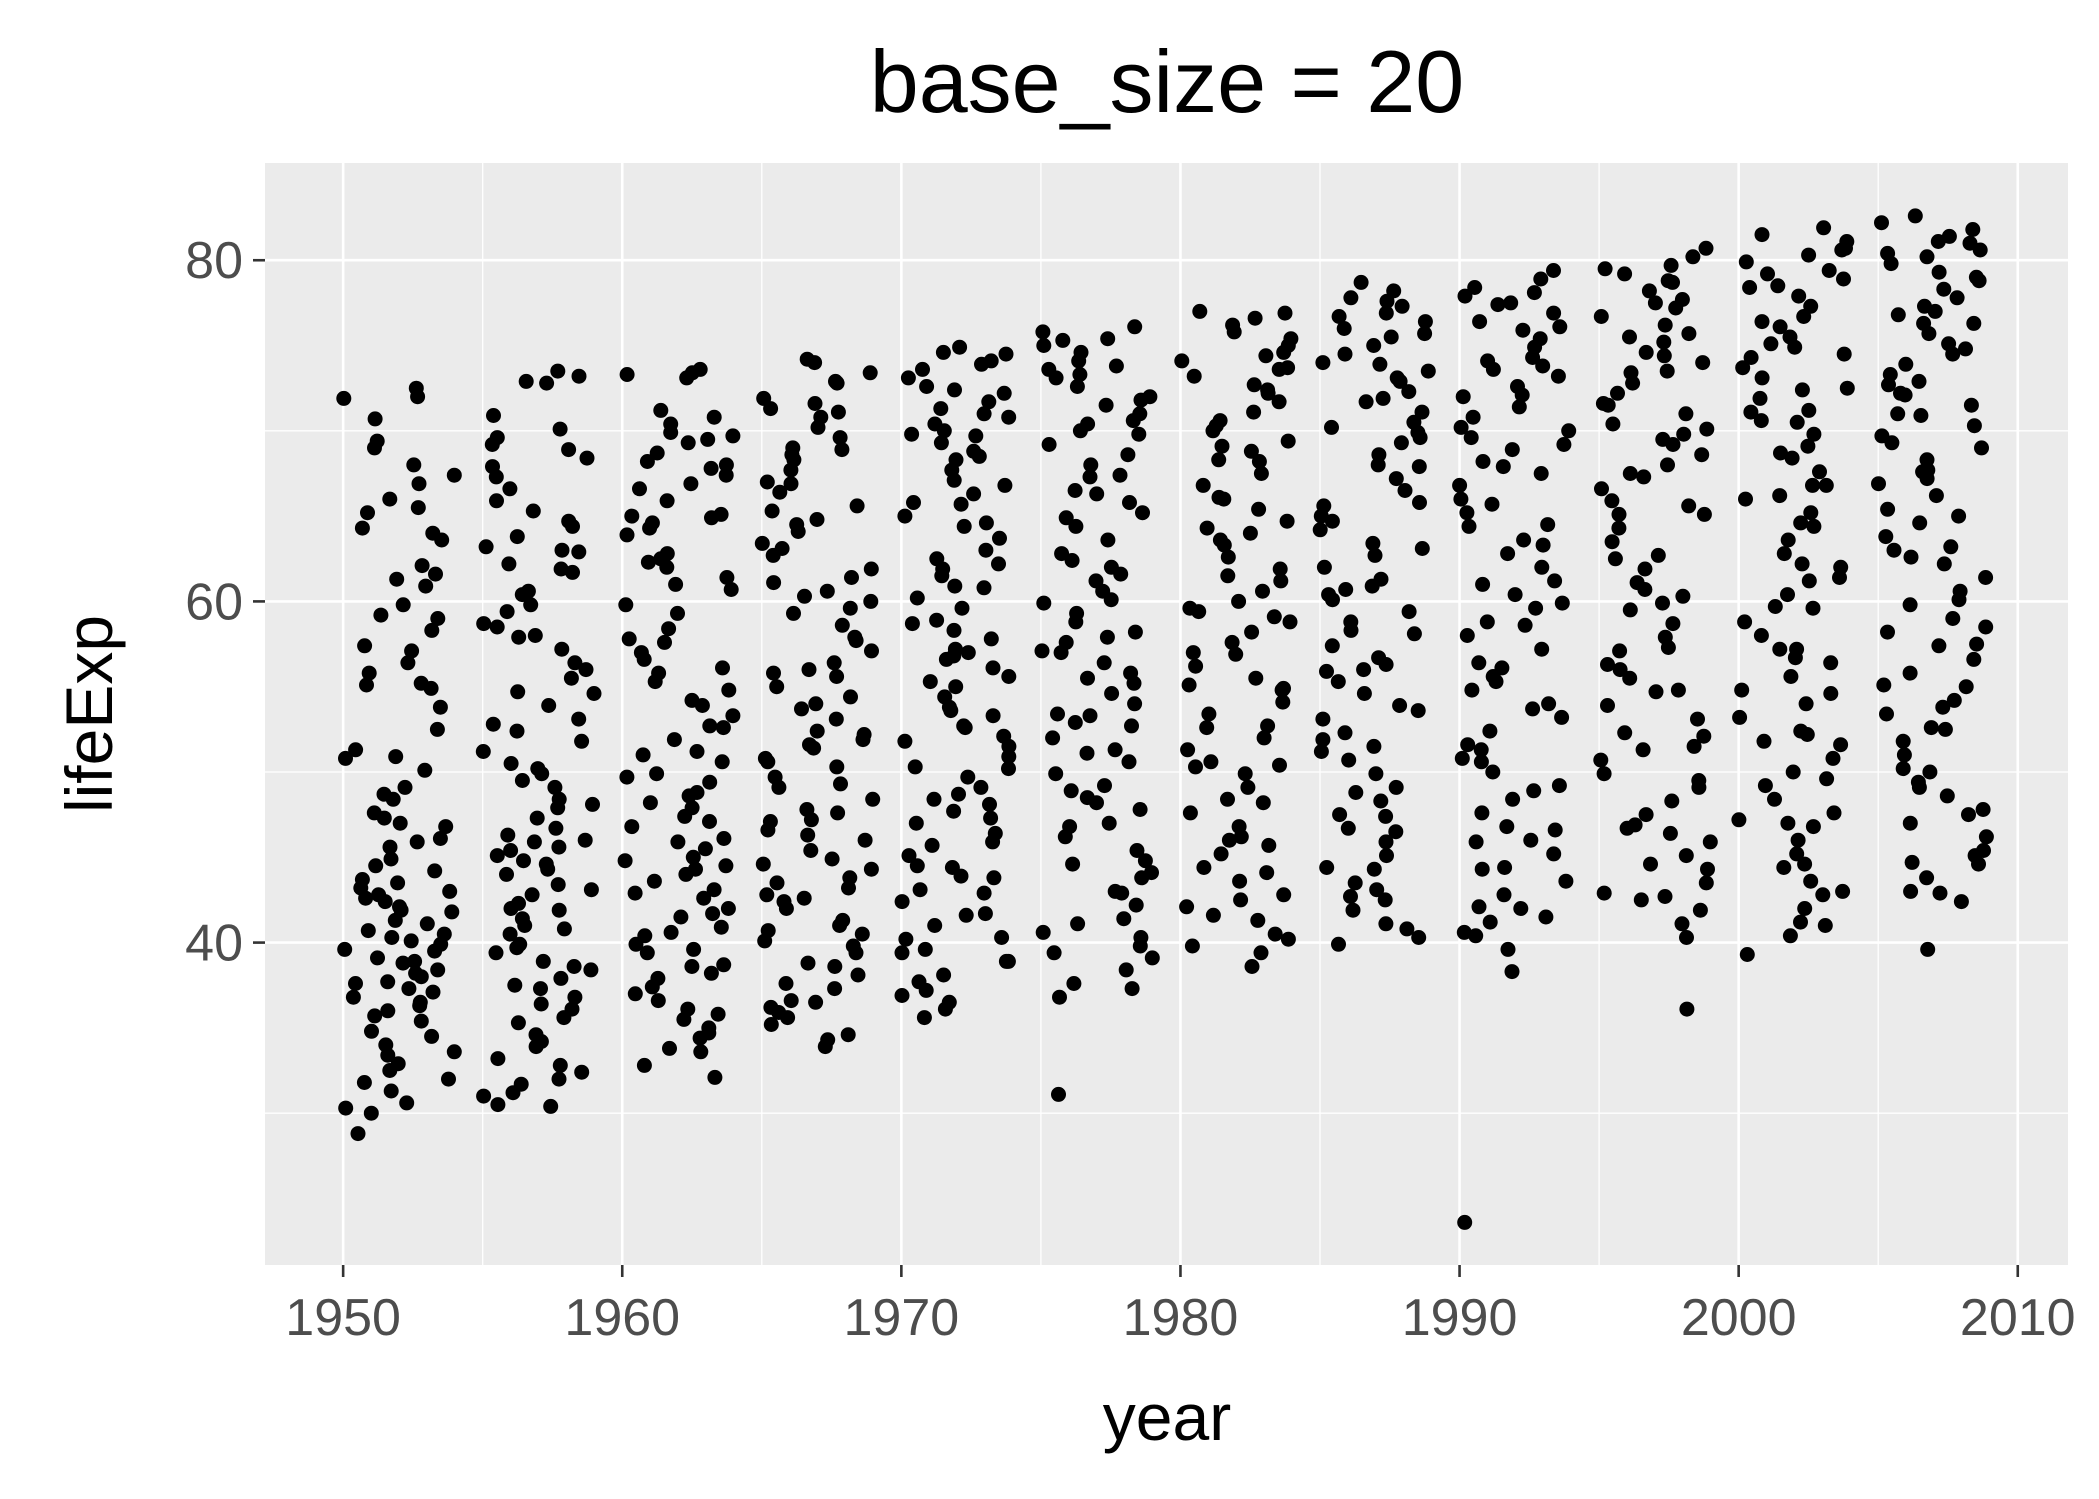 Image resolution: width=2099 pixels, height=1499 pixels. What do you see at coordinates (2018, 1318) in the screenshot?
I see `x-tick-label: 2010` at bounding box center [2018, 1318].